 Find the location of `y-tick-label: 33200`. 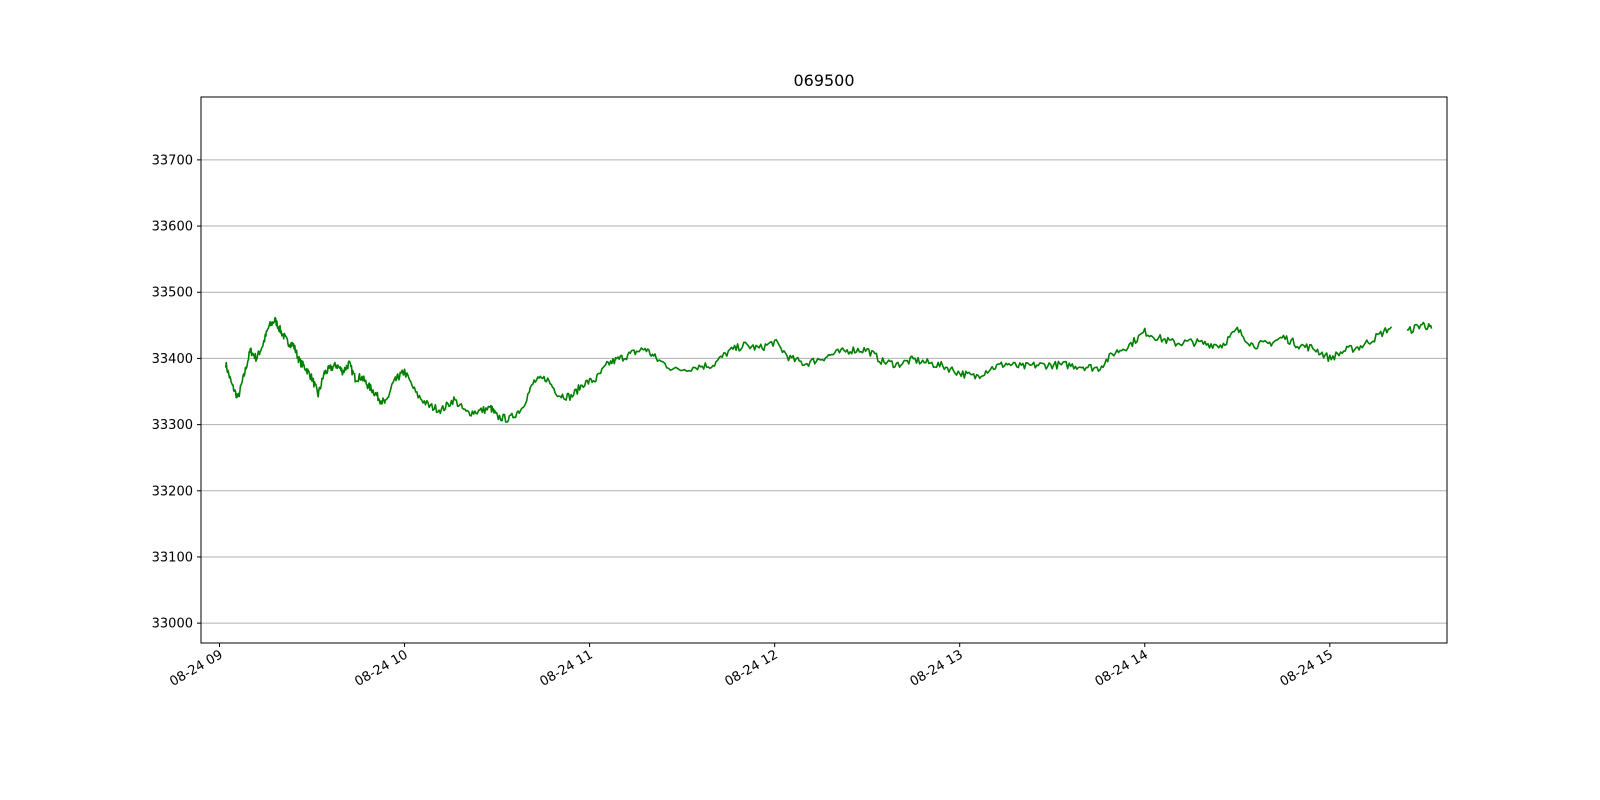

y-tick-label: 33200 is located at coordinates (172, 491).